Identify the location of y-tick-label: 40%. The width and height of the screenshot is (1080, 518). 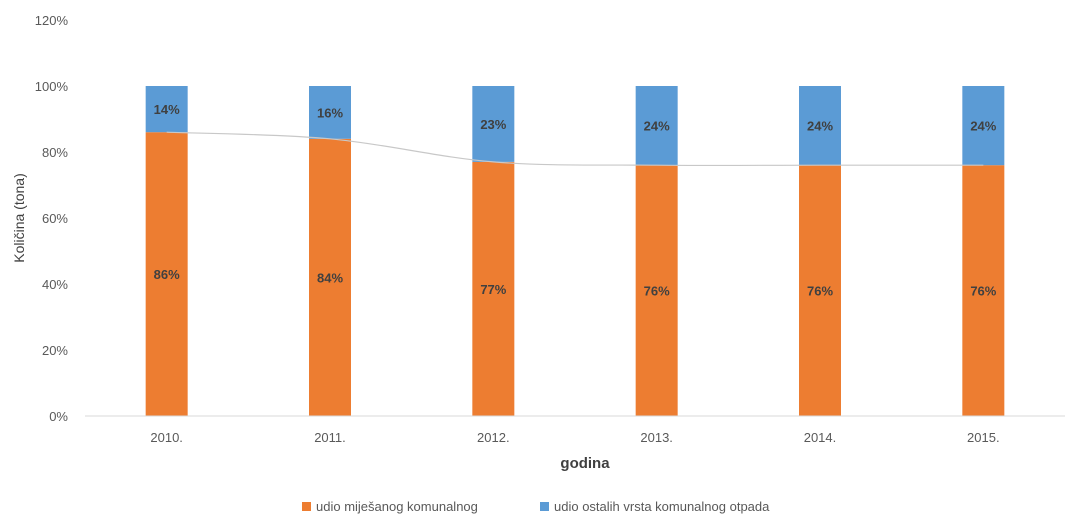
(55, 284).